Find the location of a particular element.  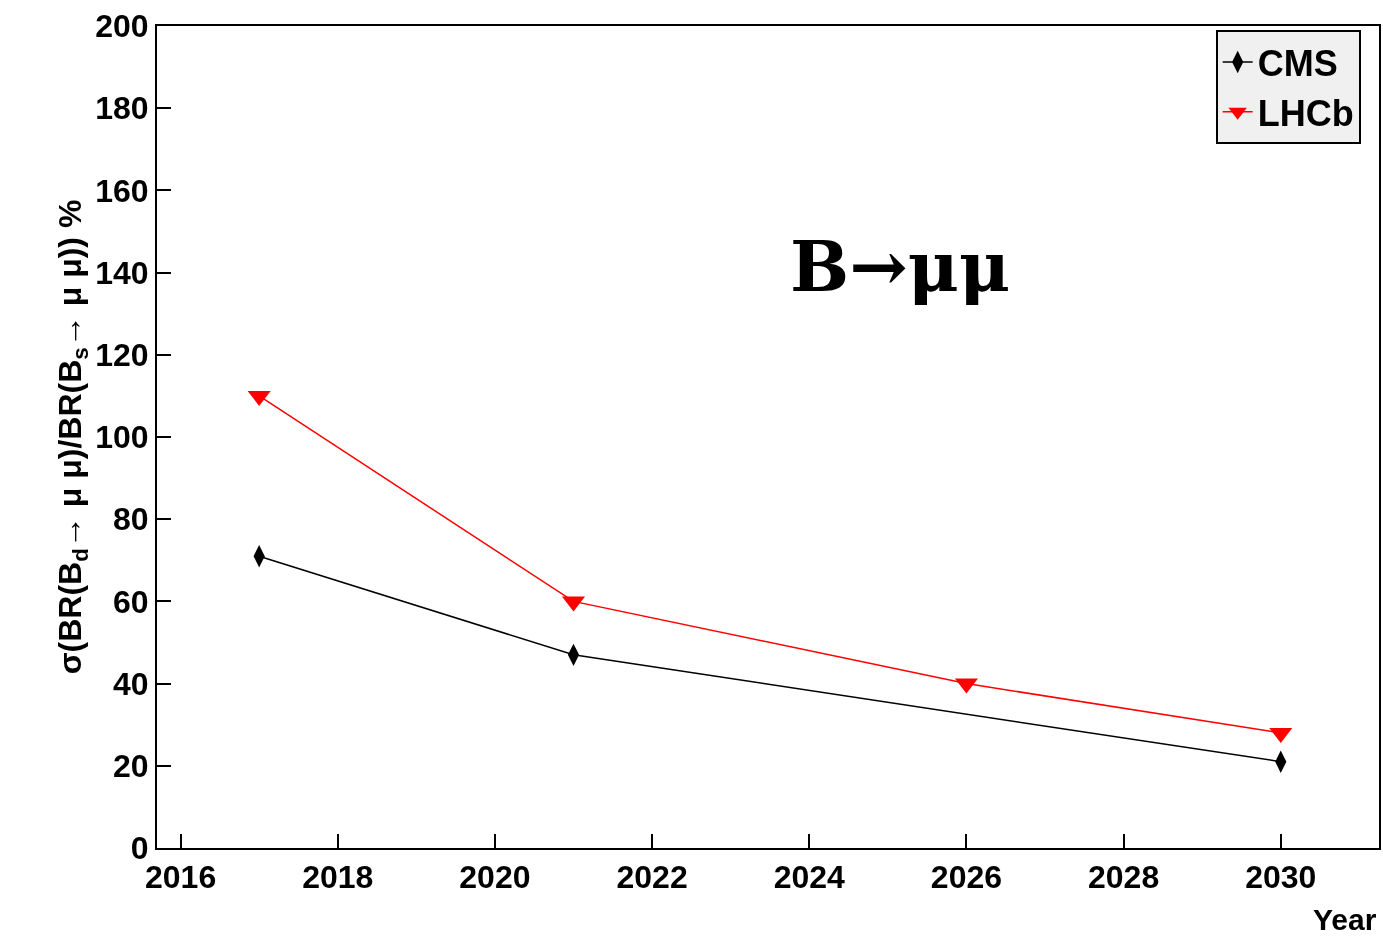

x-tick-label: 2022 is located at coordinates (652, 877).